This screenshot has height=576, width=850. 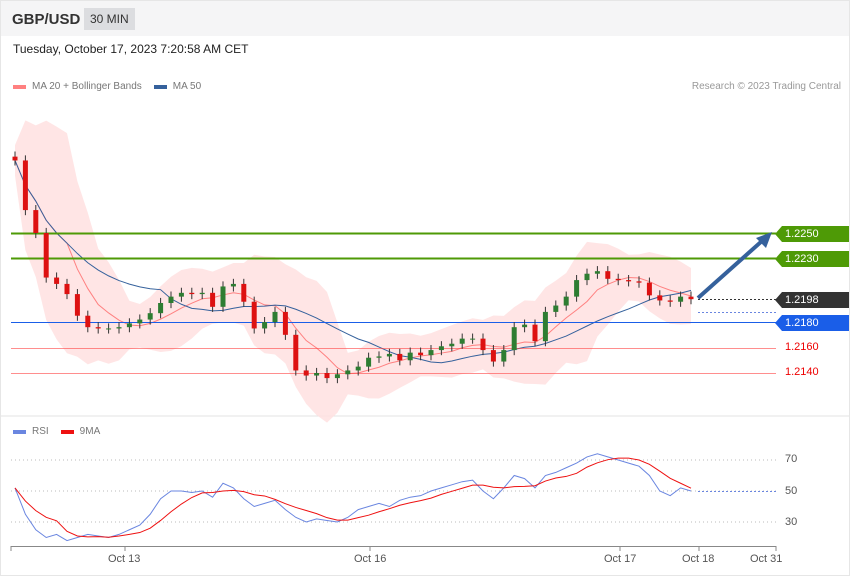 What do you see at coordinates (160, 86) in the screenshot?
I see `ma50-swatch` at bounding box center [160, 86].